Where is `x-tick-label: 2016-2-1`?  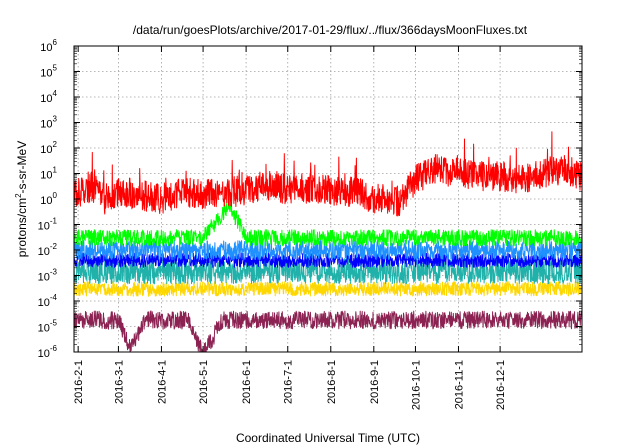
x-tick-label: 2016-2-1 is located at coordinates (79, 382).